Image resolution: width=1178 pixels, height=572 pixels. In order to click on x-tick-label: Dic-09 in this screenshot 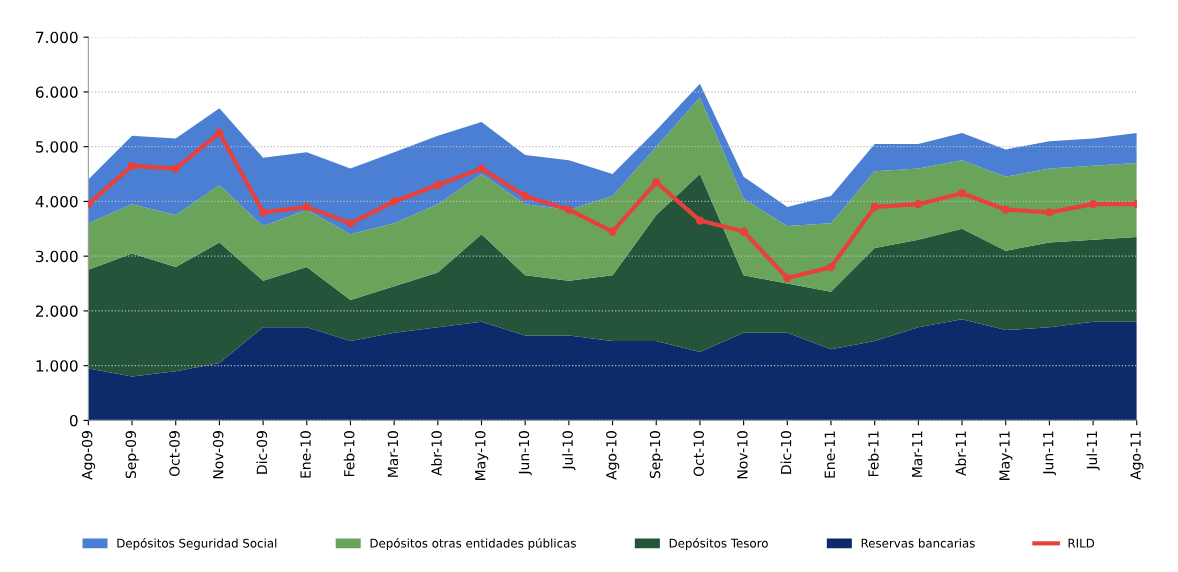, I will do `click(262, 452)`.